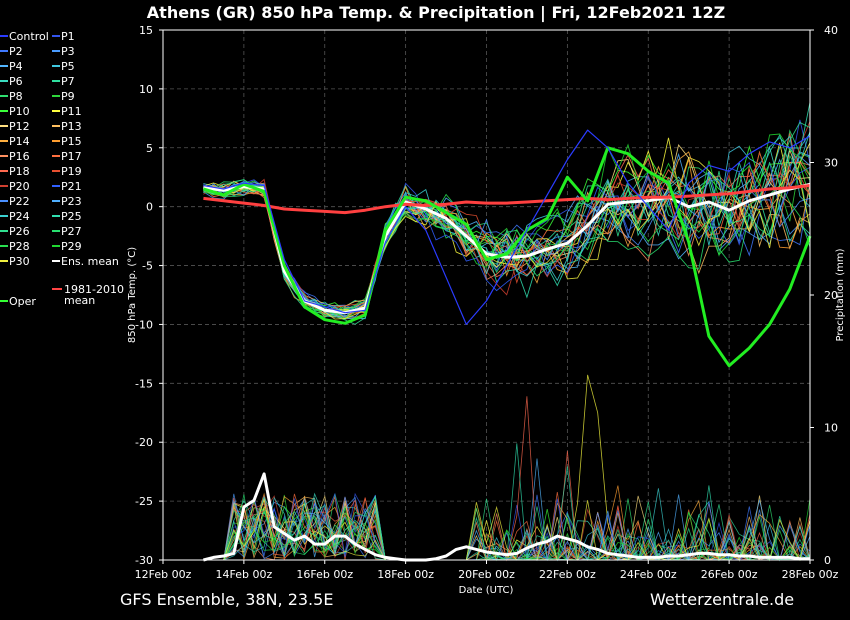  What do you see at coordinates (163, 574) in the screenshot?
I see `x-tick-label: 12Feb 00z` at bounding box center [163, 574].